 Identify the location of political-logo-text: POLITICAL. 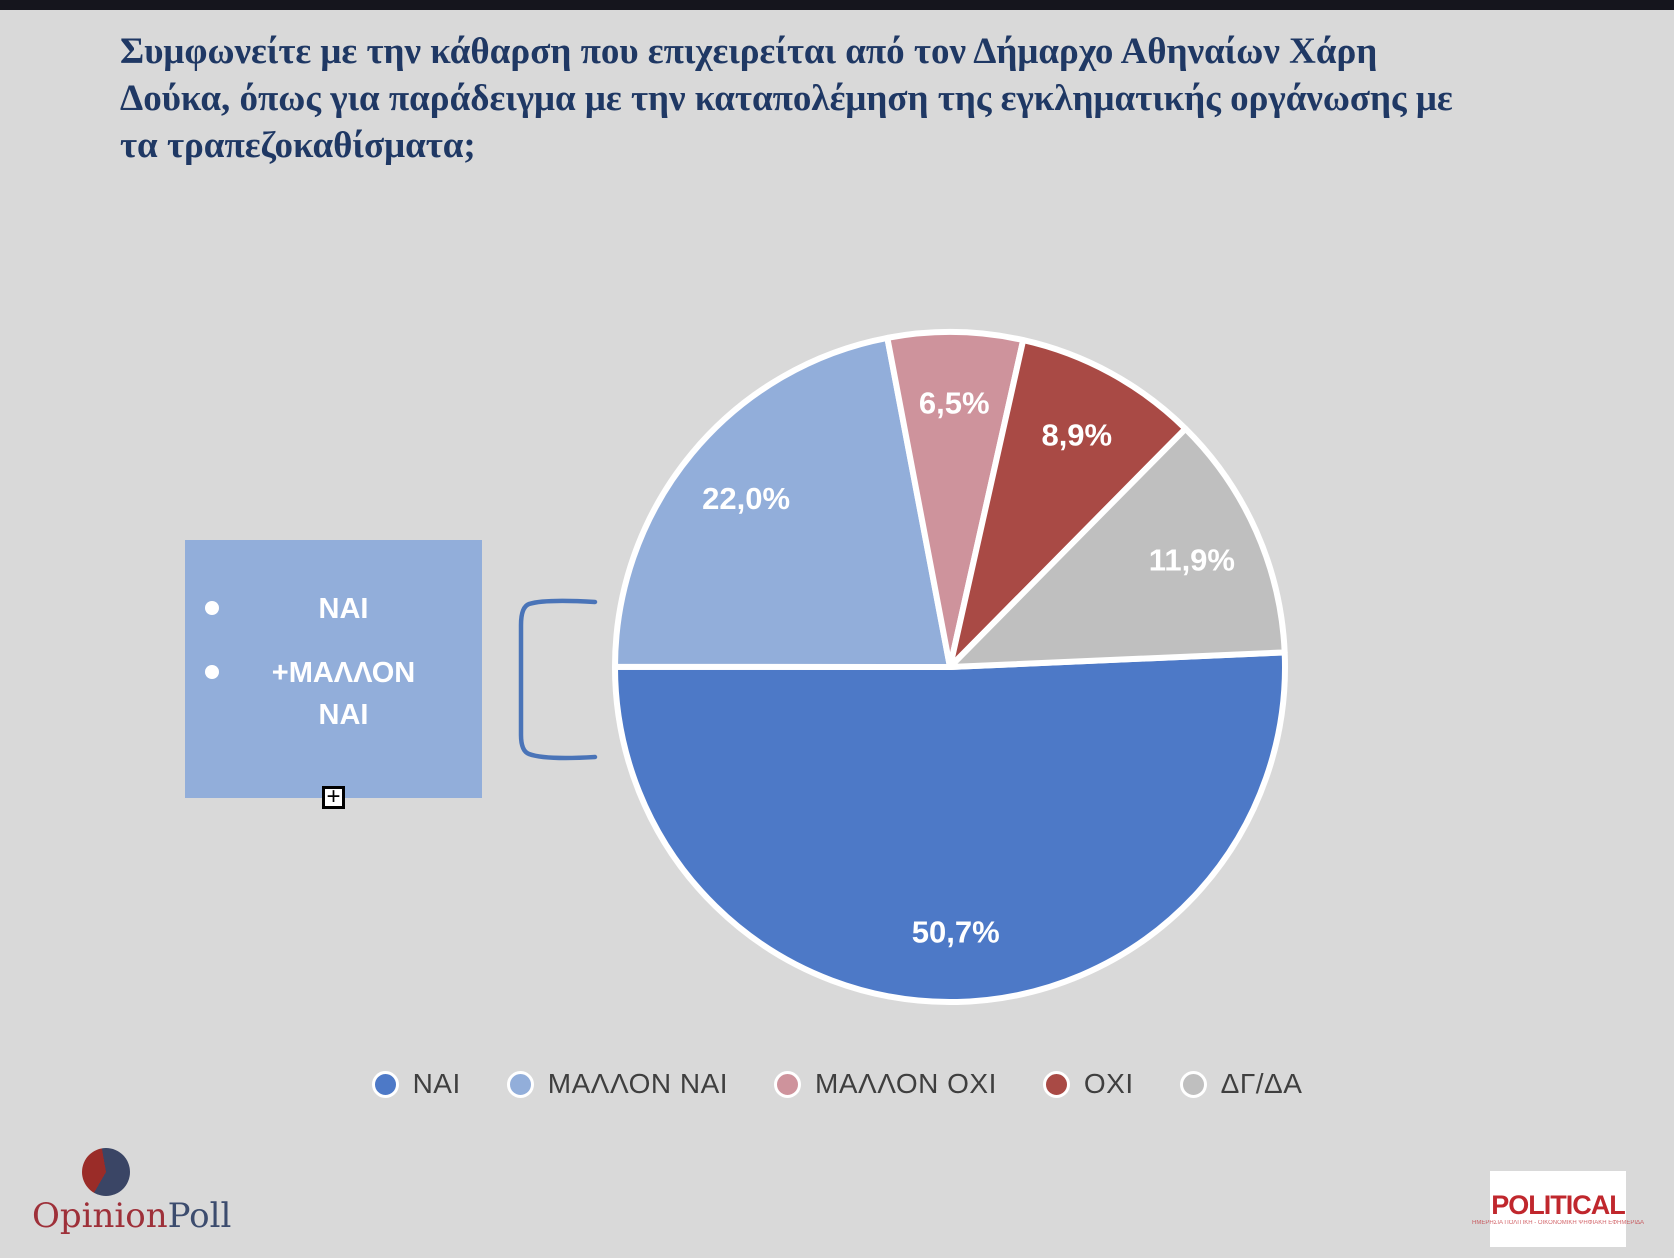
(1558, 1205).